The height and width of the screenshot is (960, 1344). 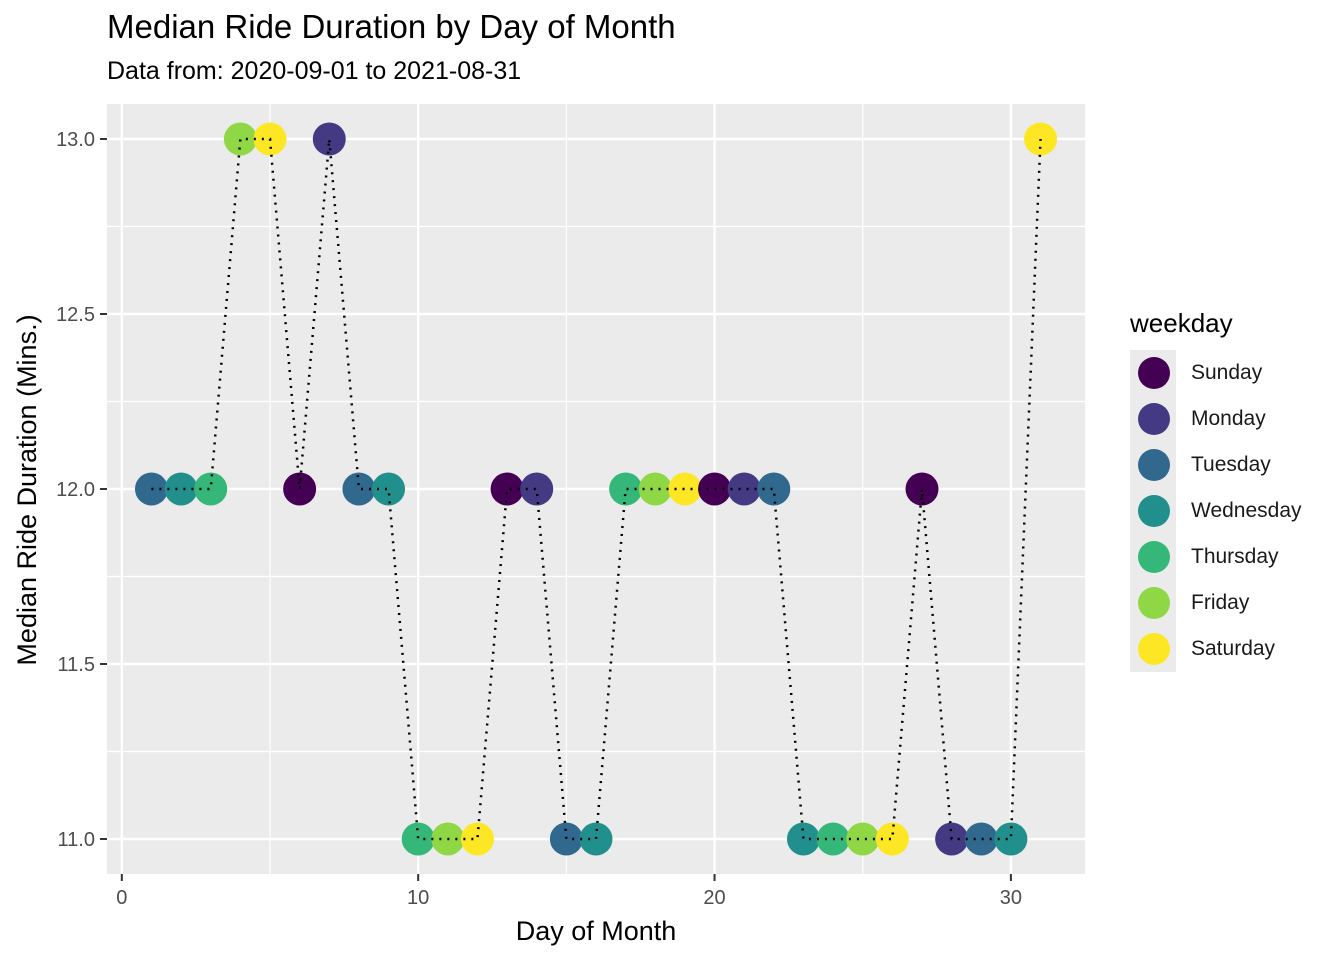 What do you see at coordinates (1181, 323) in the screenshot?
I see `legend-title: weekday` at bounding box center [1181, 323].